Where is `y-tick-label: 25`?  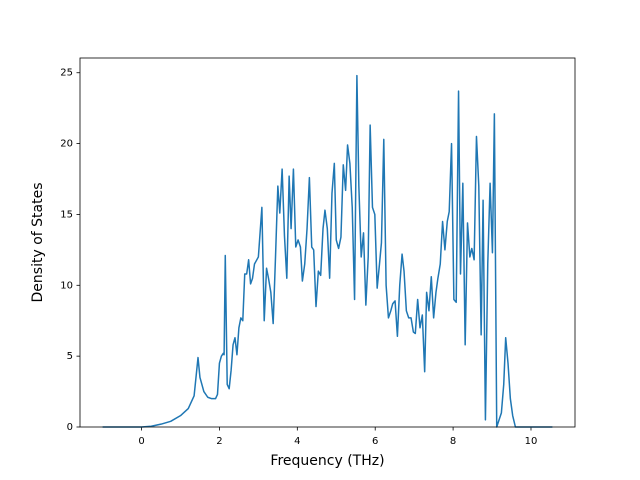
y-tick-label: 25 is located at coordinates (66, 73).